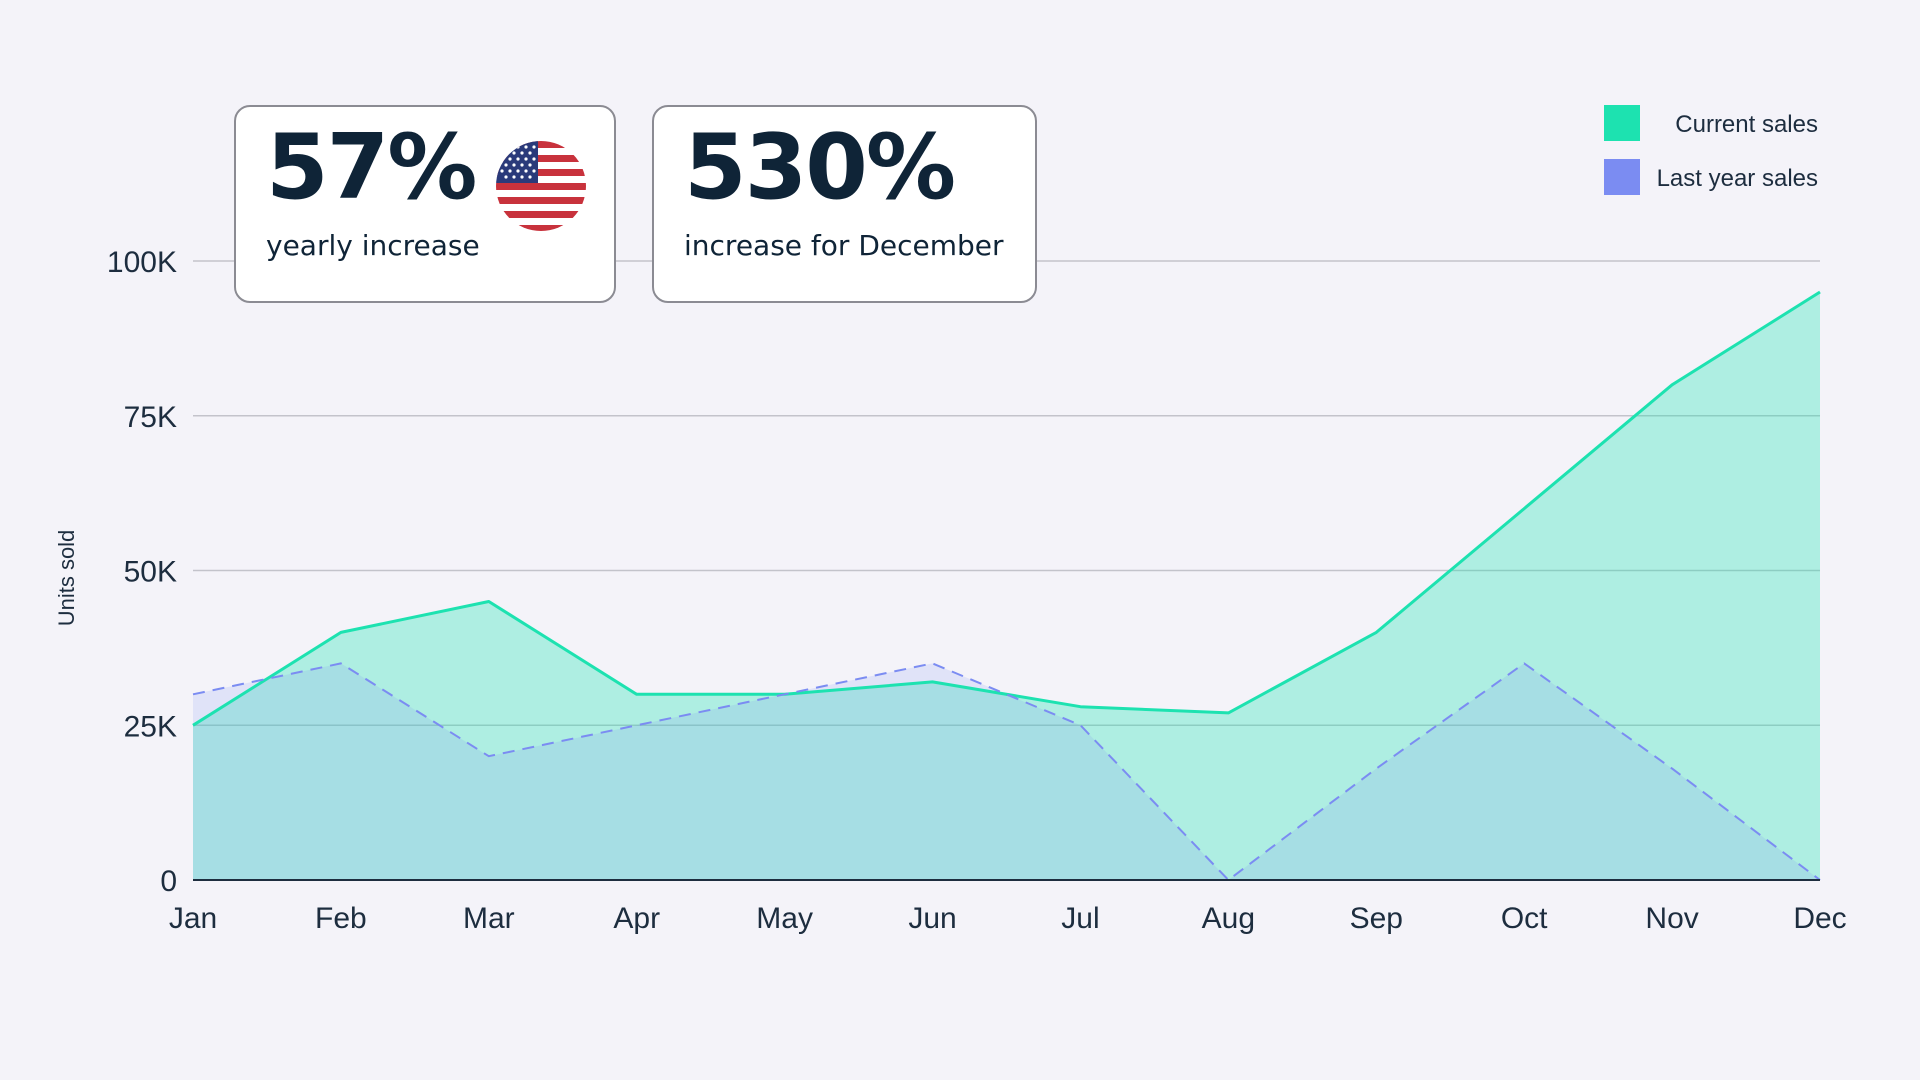 The height and width of the screenshot is (1080, 1920). I want to click on december-increase-card: 530% increase for December, so click(844, 204).